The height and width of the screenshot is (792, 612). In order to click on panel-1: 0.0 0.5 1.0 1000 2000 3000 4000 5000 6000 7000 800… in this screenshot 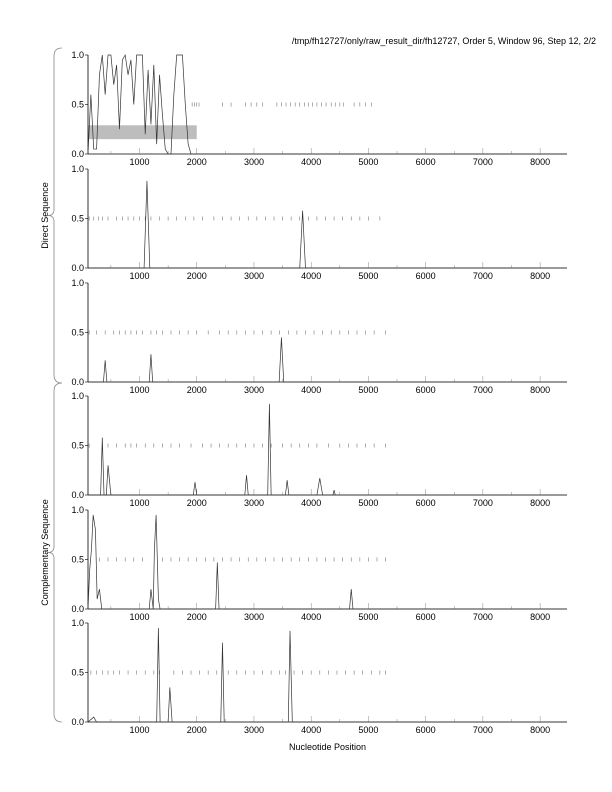, I will do `click(319, 108)`.